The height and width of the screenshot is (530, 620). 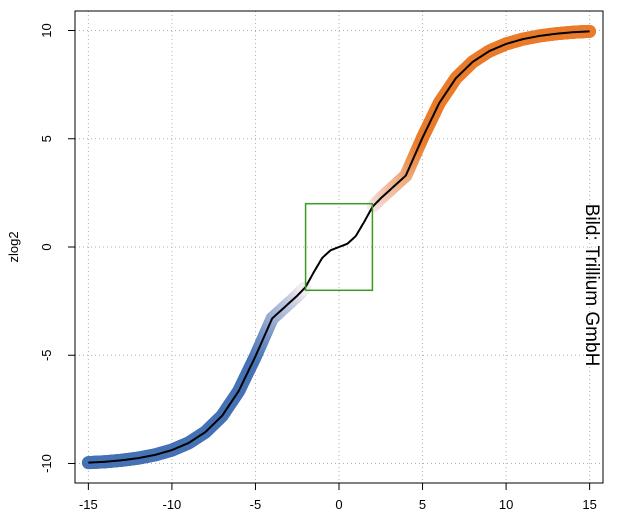 I want to click on x-tick-label: 15, so click(x=589, y=504).